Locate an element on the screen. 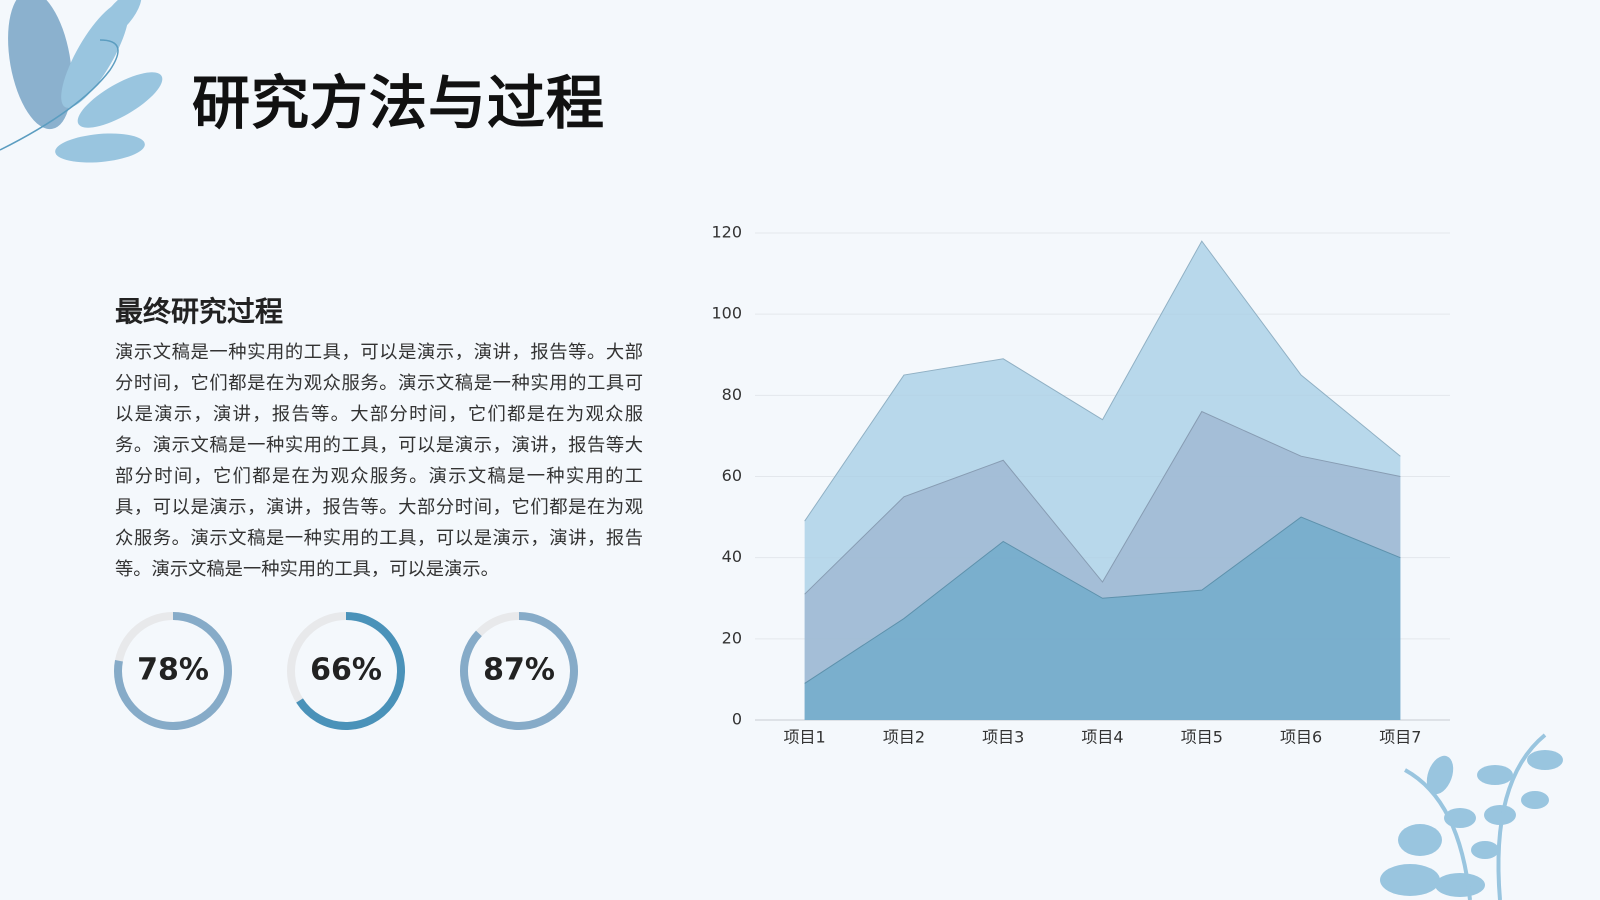 The width and height of the screenshot is (1600, 900). x-tick-label: 项目6 is located at coordinates (1301, 737).